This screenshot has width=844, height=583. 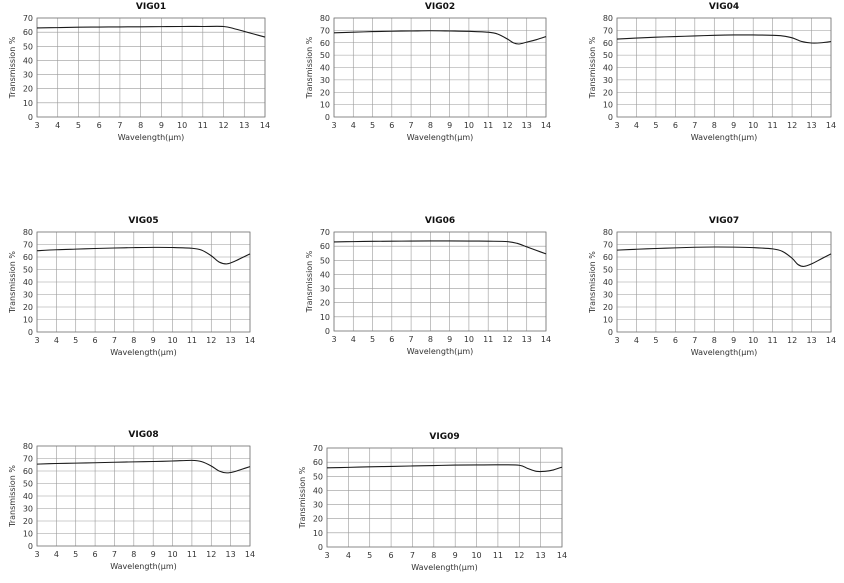 I want to click on chart-title: VIG05, so click(x=143, y=221).